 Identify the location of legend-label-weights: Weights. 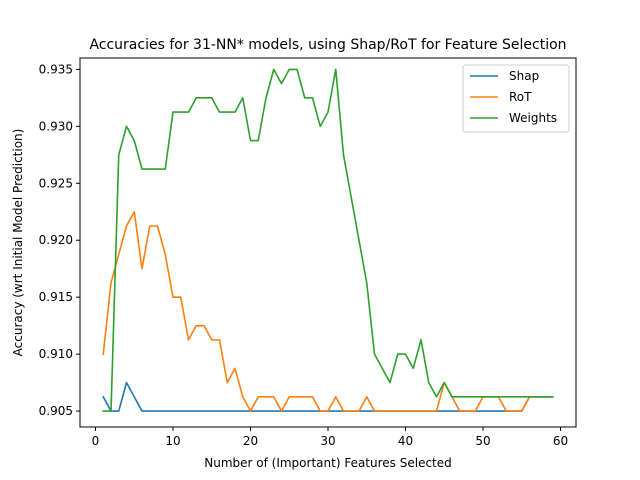
(533, 118).